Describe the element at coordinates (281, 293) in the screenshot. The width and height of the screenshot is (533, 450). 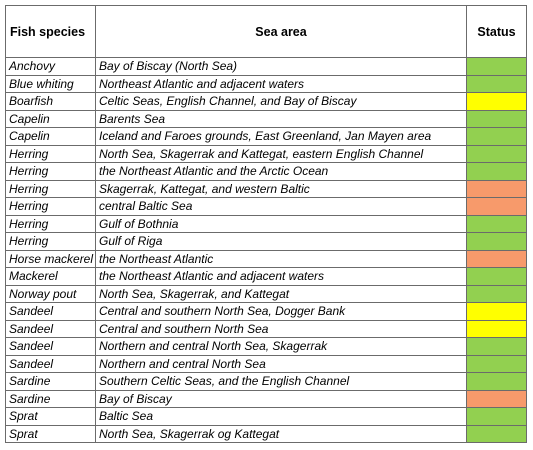
I see `sea-area-cell: North Sea, Skagerrak, and Kattegat` at that location.